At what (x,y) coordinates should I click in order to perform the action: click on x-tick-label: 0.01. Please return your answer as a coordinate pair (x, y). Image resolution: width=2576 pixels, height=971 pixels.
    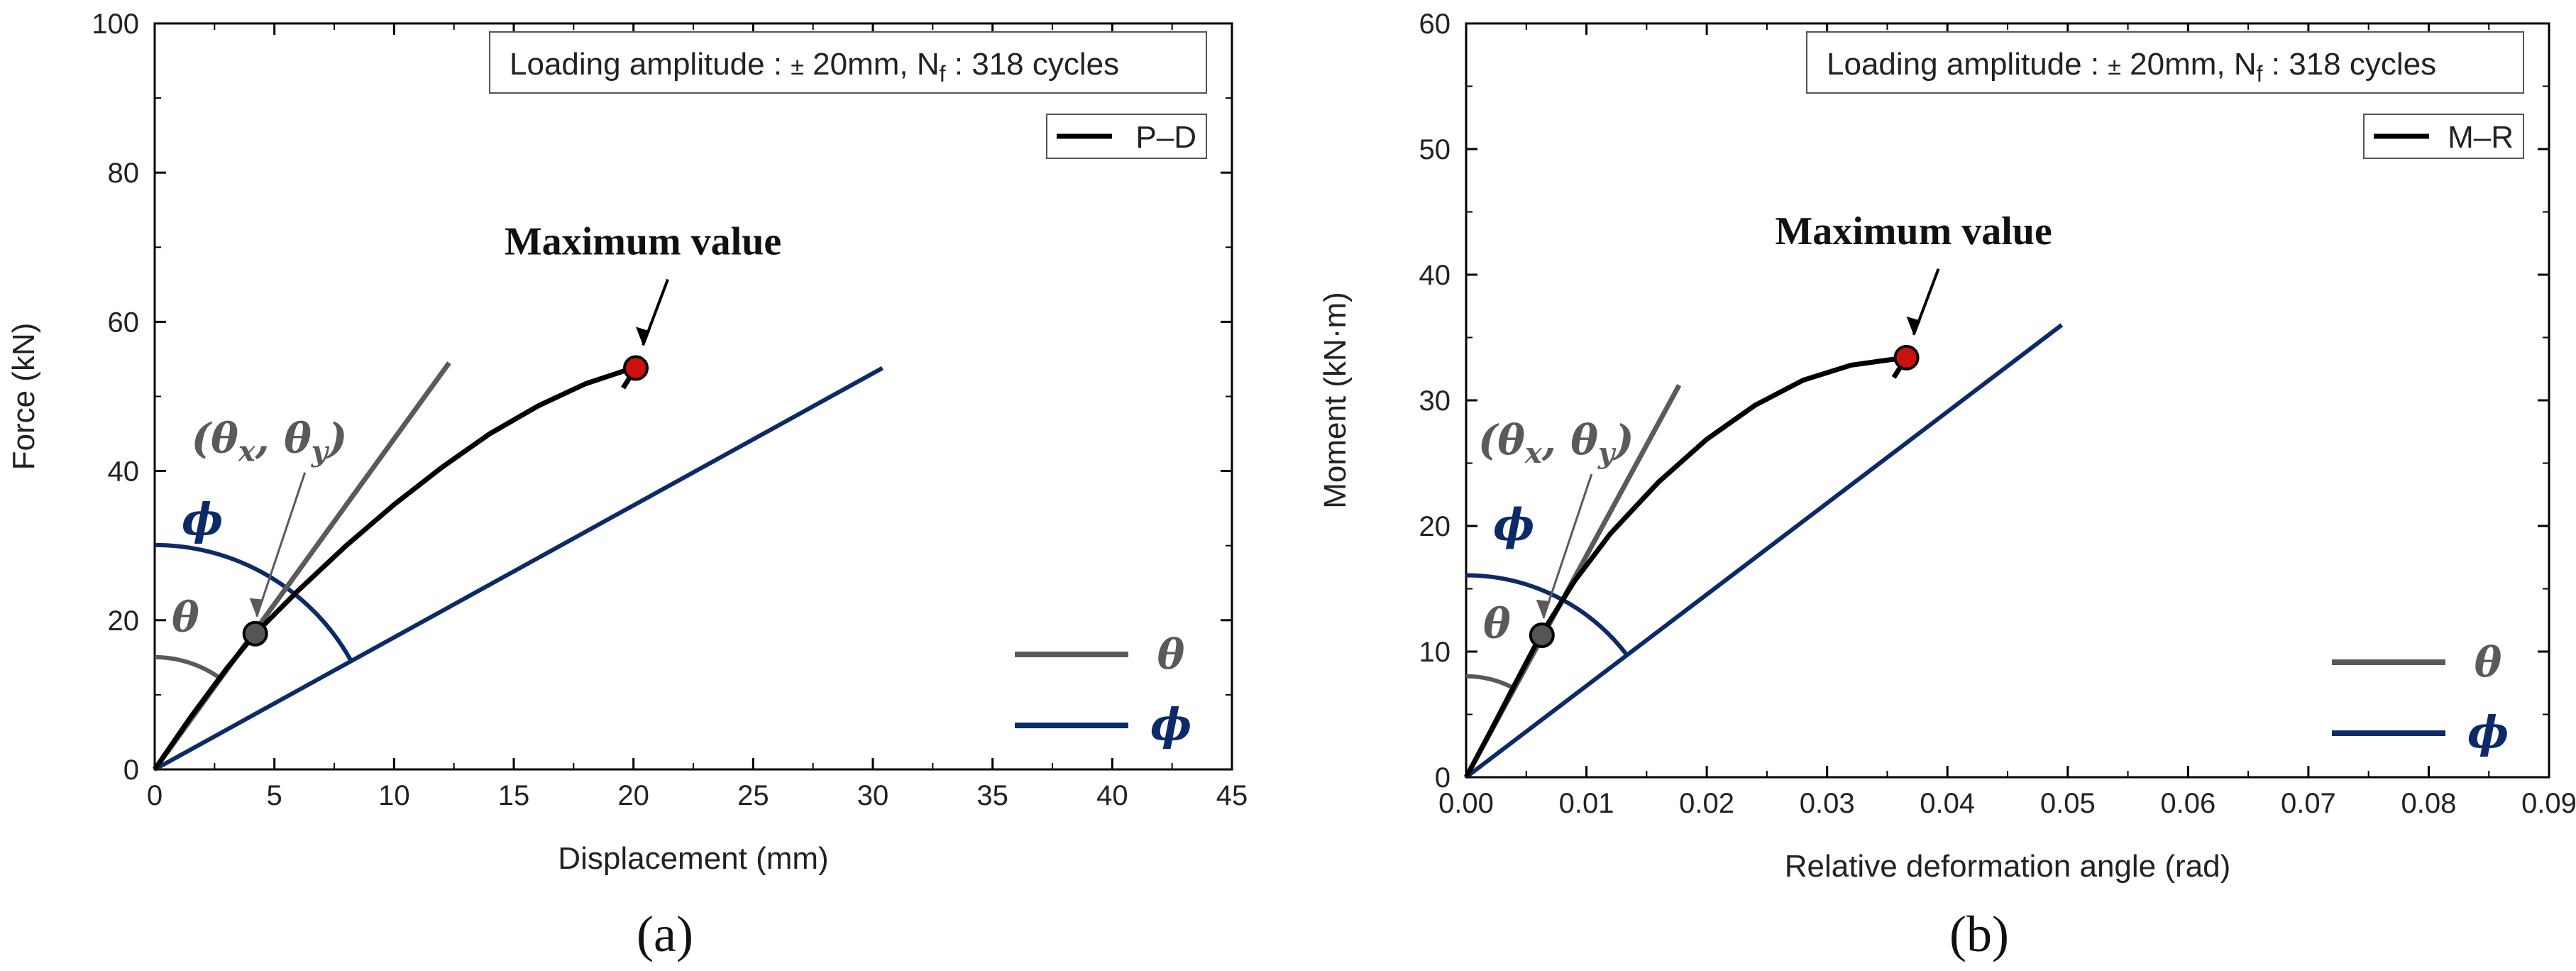
    Looking at the image, I should click on (1586, 803).